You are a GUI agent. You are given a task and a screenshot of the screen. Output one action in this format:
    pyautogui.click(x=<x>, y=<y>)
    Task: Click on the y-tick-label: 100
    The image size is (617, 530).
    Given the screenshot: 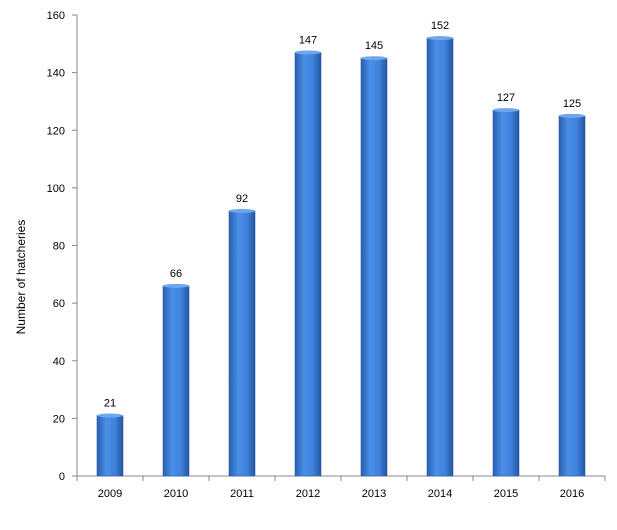 What is the action you would take?
    pyautogui.click(x=56, y=189)
    